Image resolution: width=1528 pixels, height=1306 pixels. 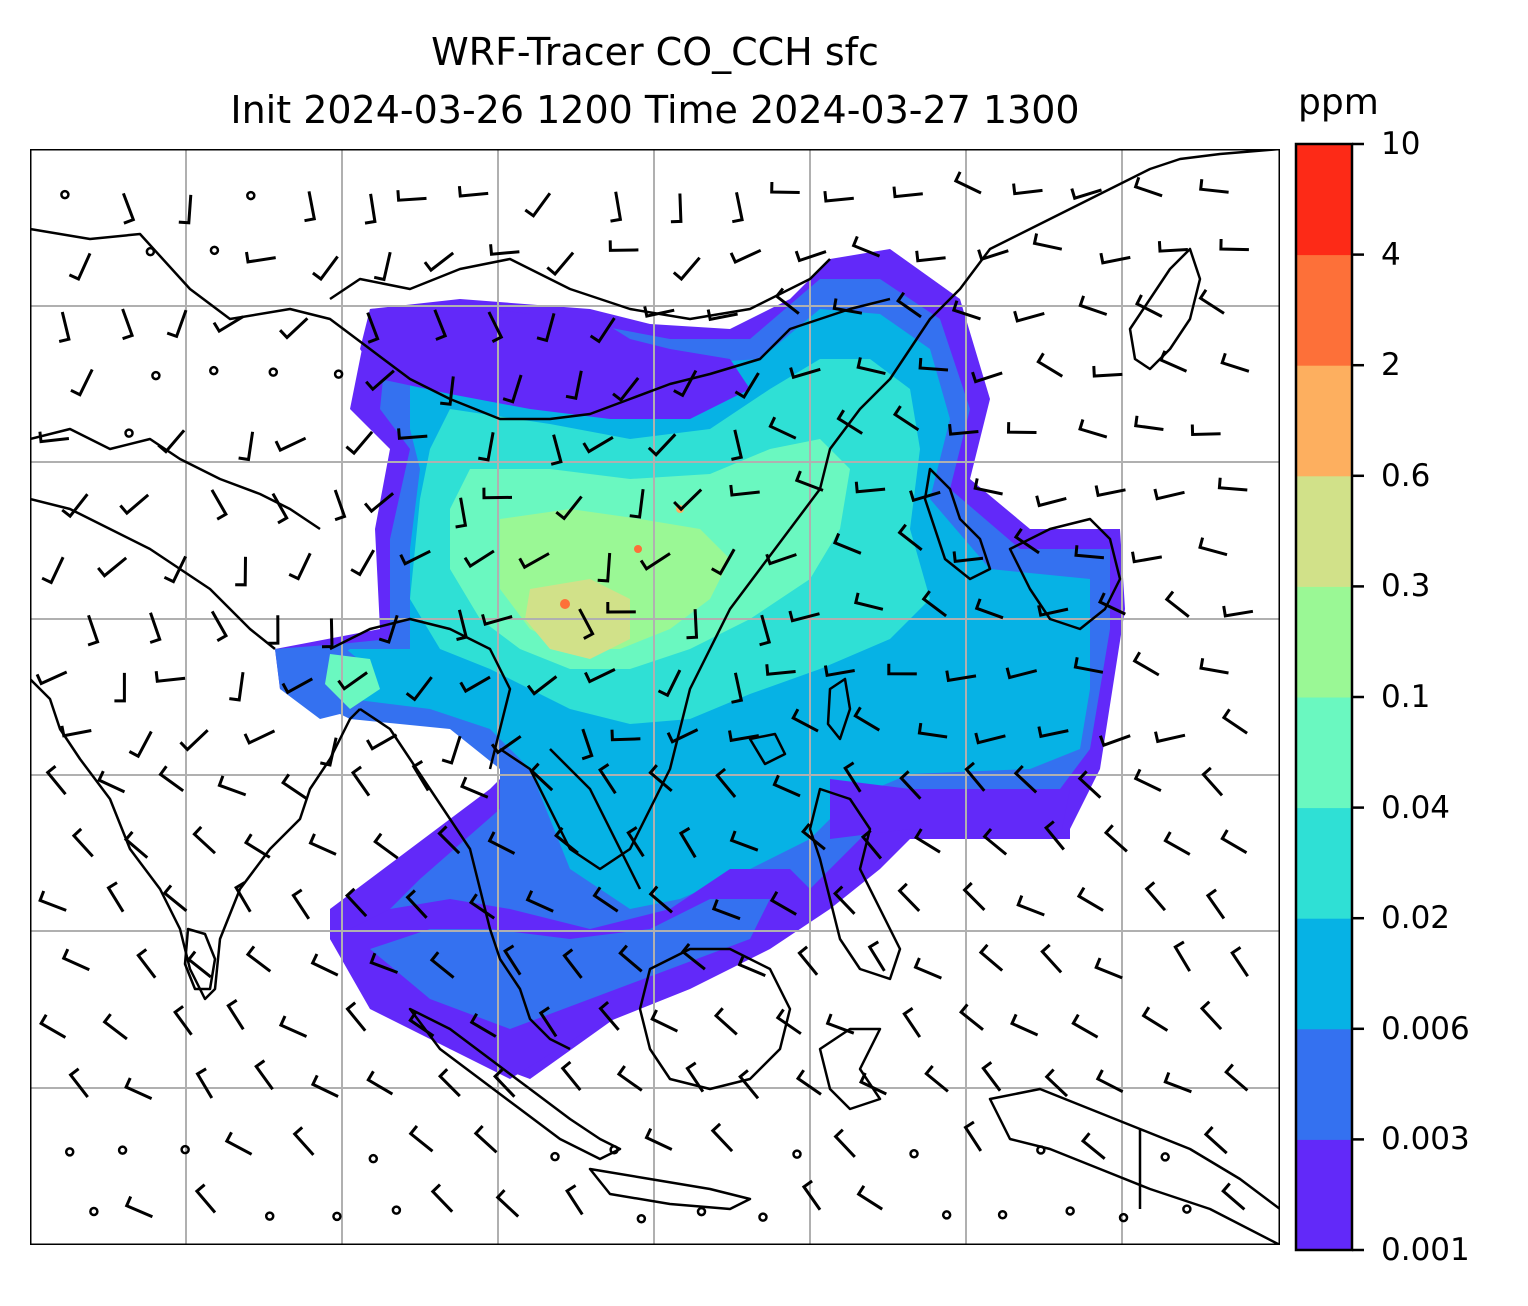 I want to click on colorbar-tick-label: 0.006, so click(x=1425, y=1028).